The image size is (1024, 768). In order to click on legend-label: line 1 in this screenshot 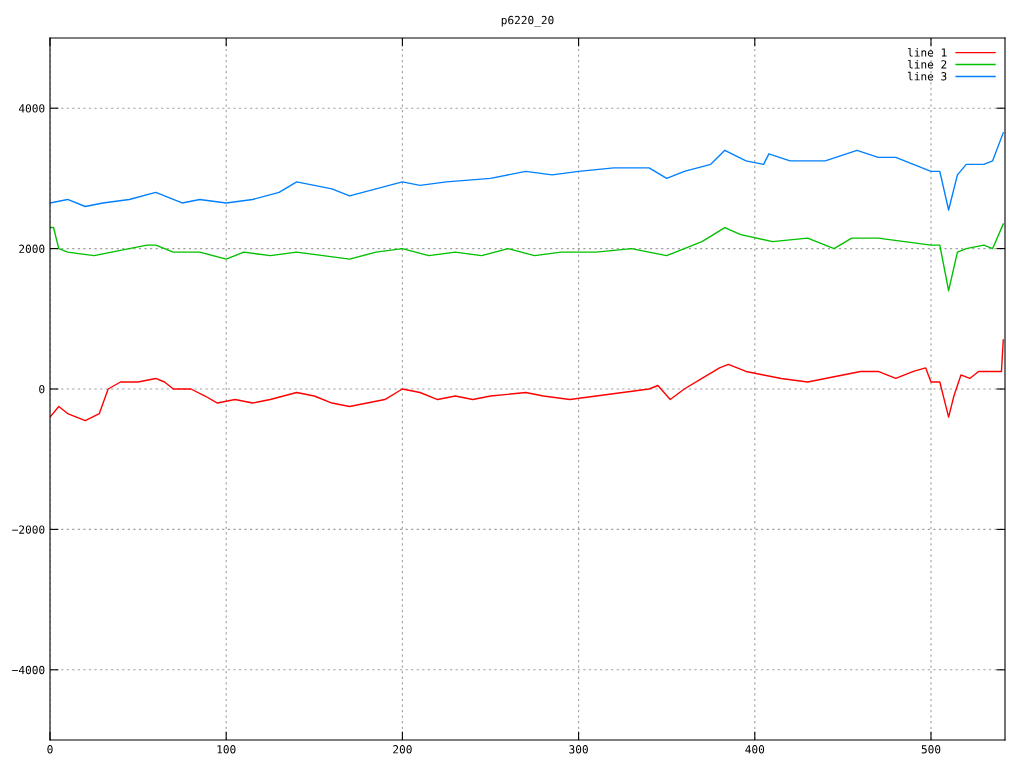, I will do `click(927, 52)`.